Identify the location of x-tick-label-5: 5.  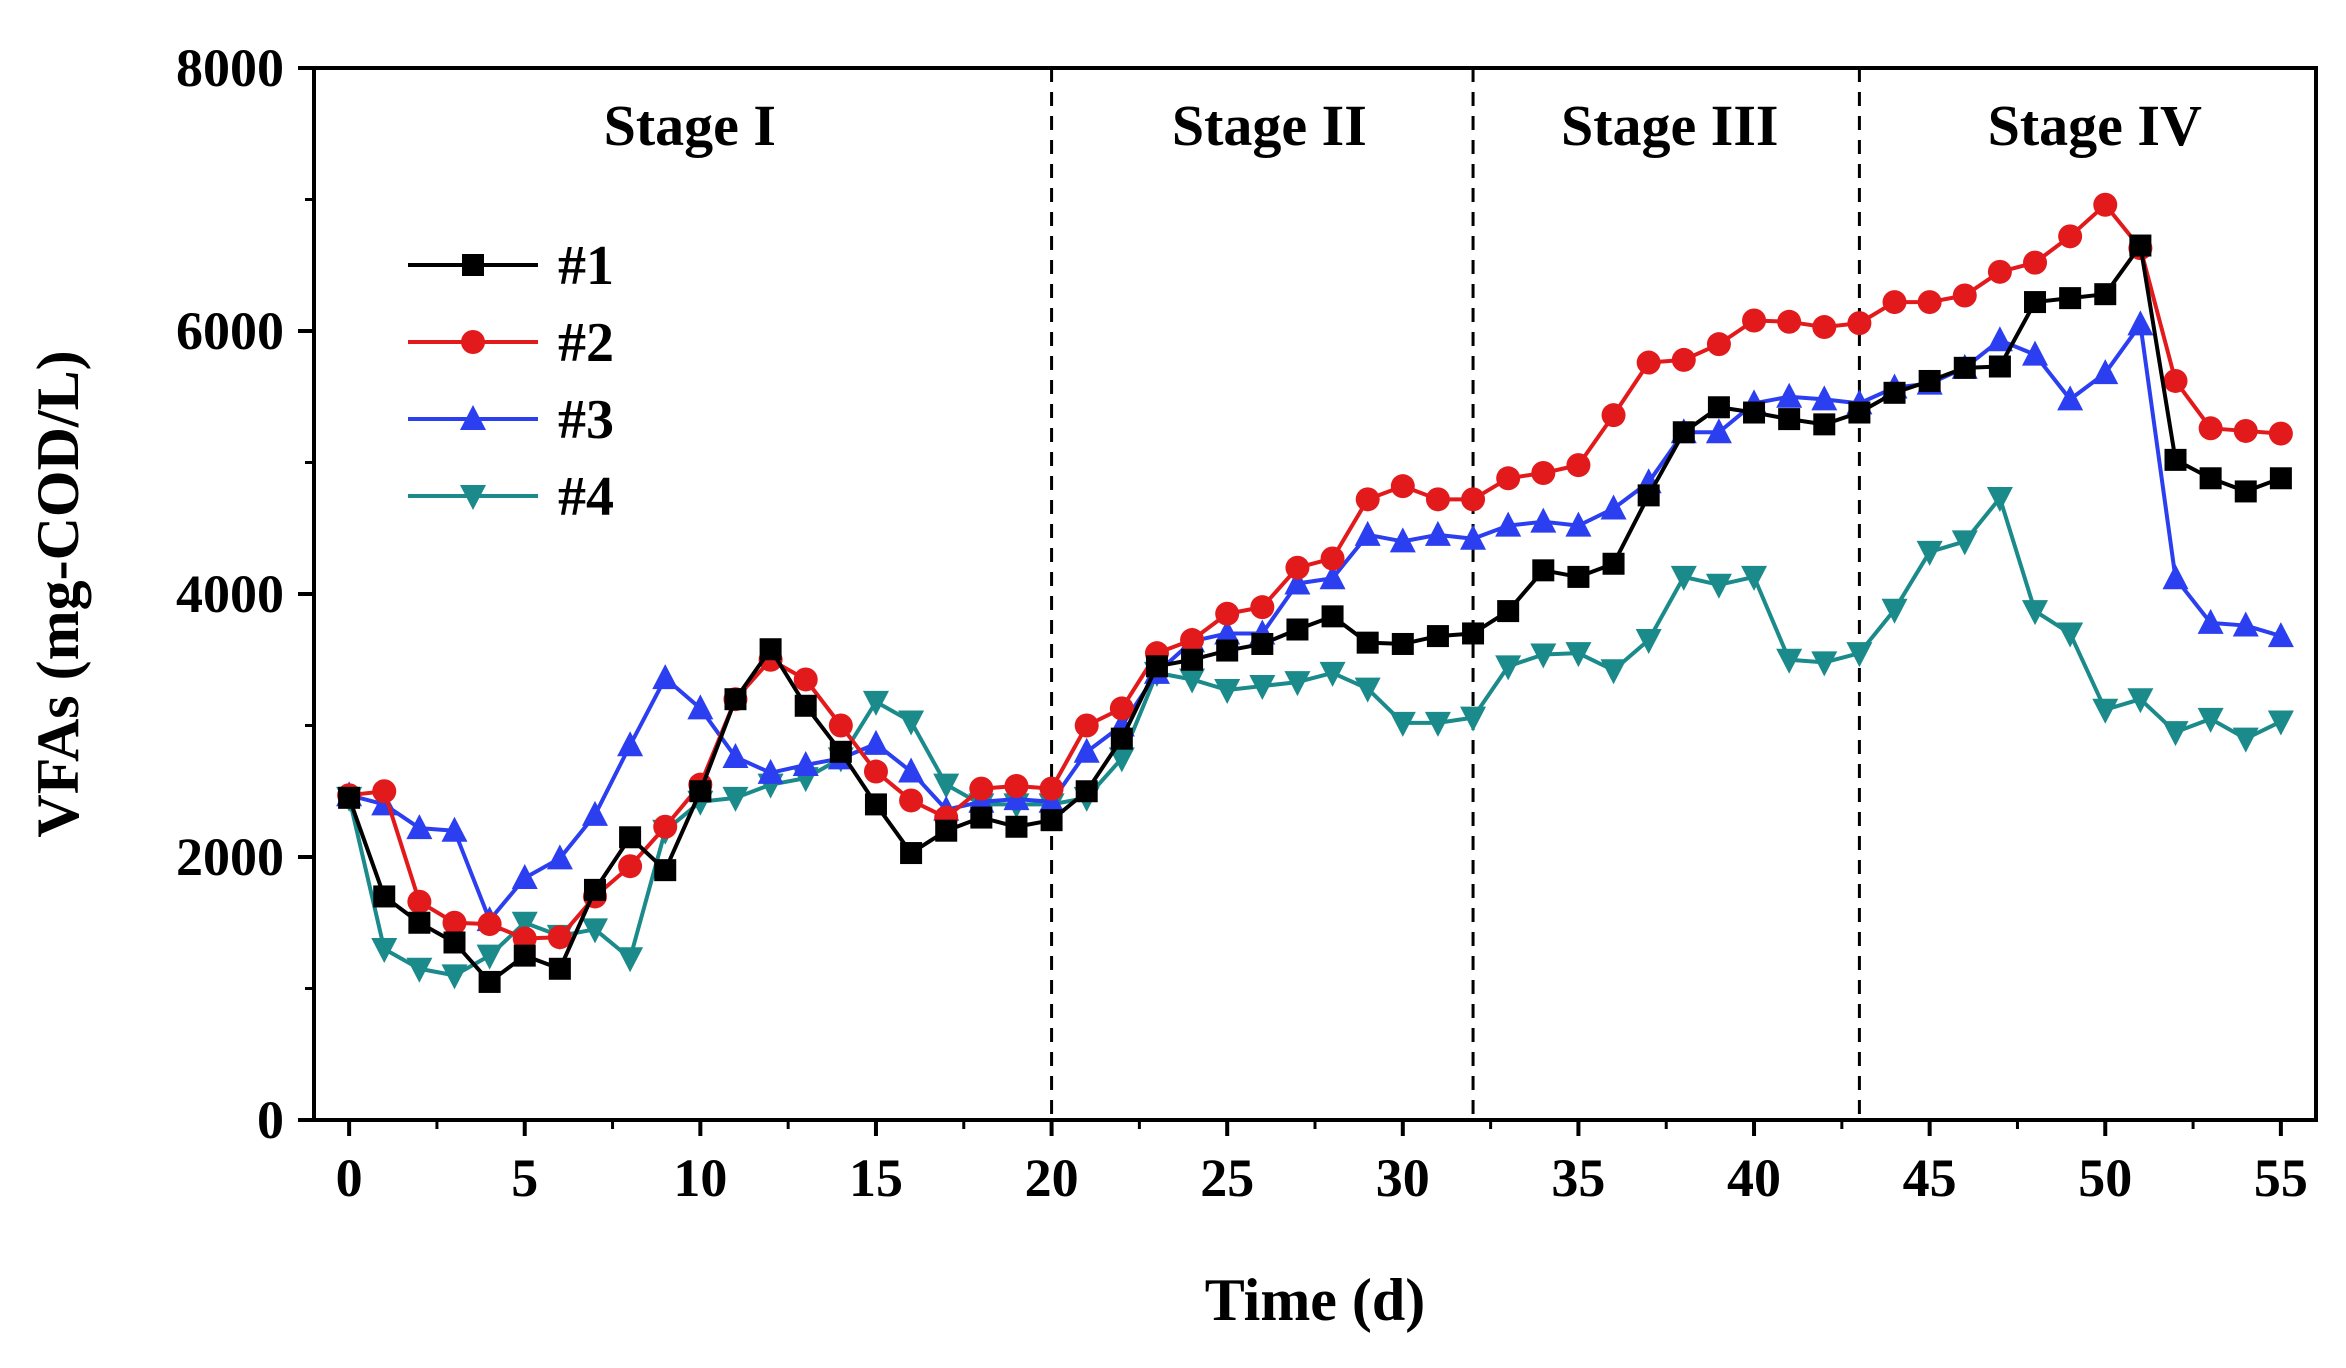
(524, 1178).